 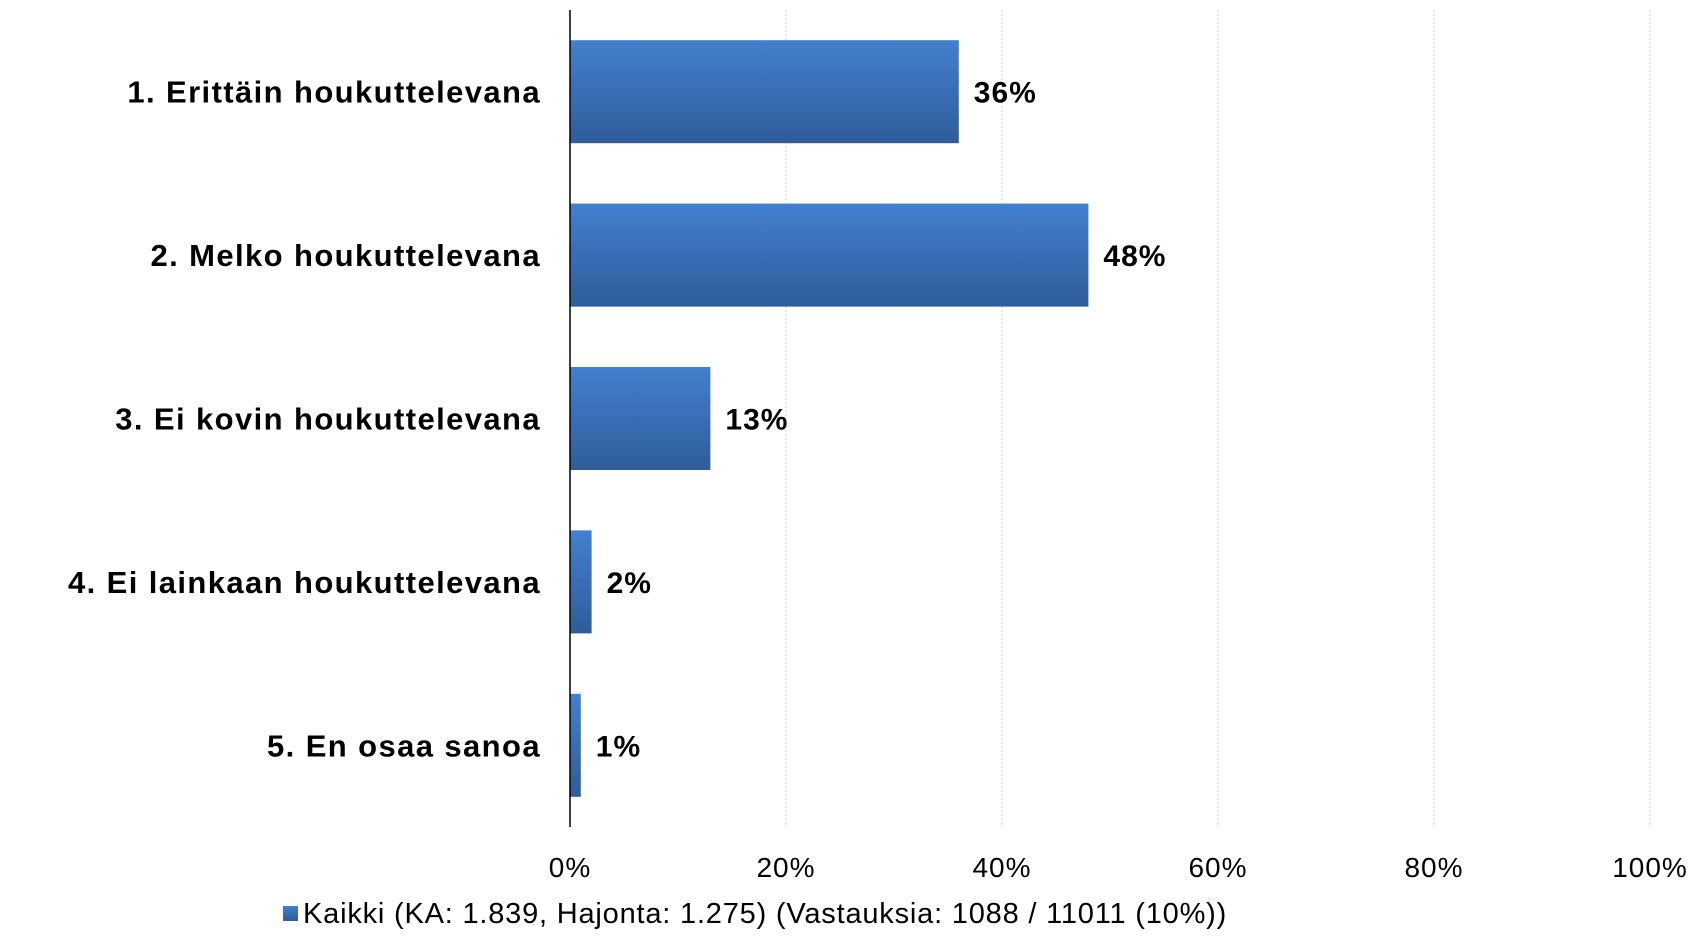 I want to click on data-label: 36%, so click(x=1005, y=93).